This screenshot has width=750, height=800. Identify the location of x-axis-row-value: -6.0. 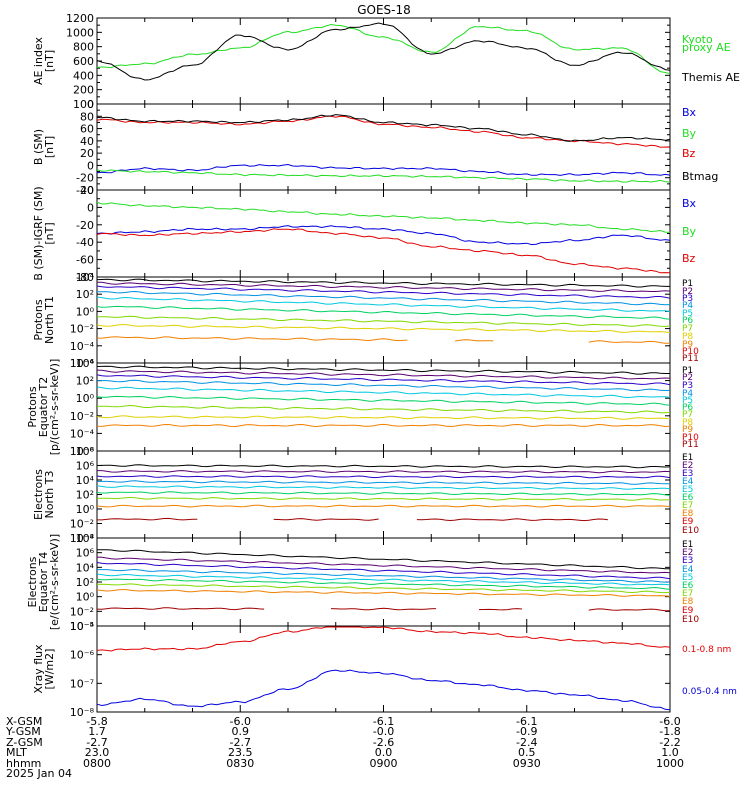
(669, 721).